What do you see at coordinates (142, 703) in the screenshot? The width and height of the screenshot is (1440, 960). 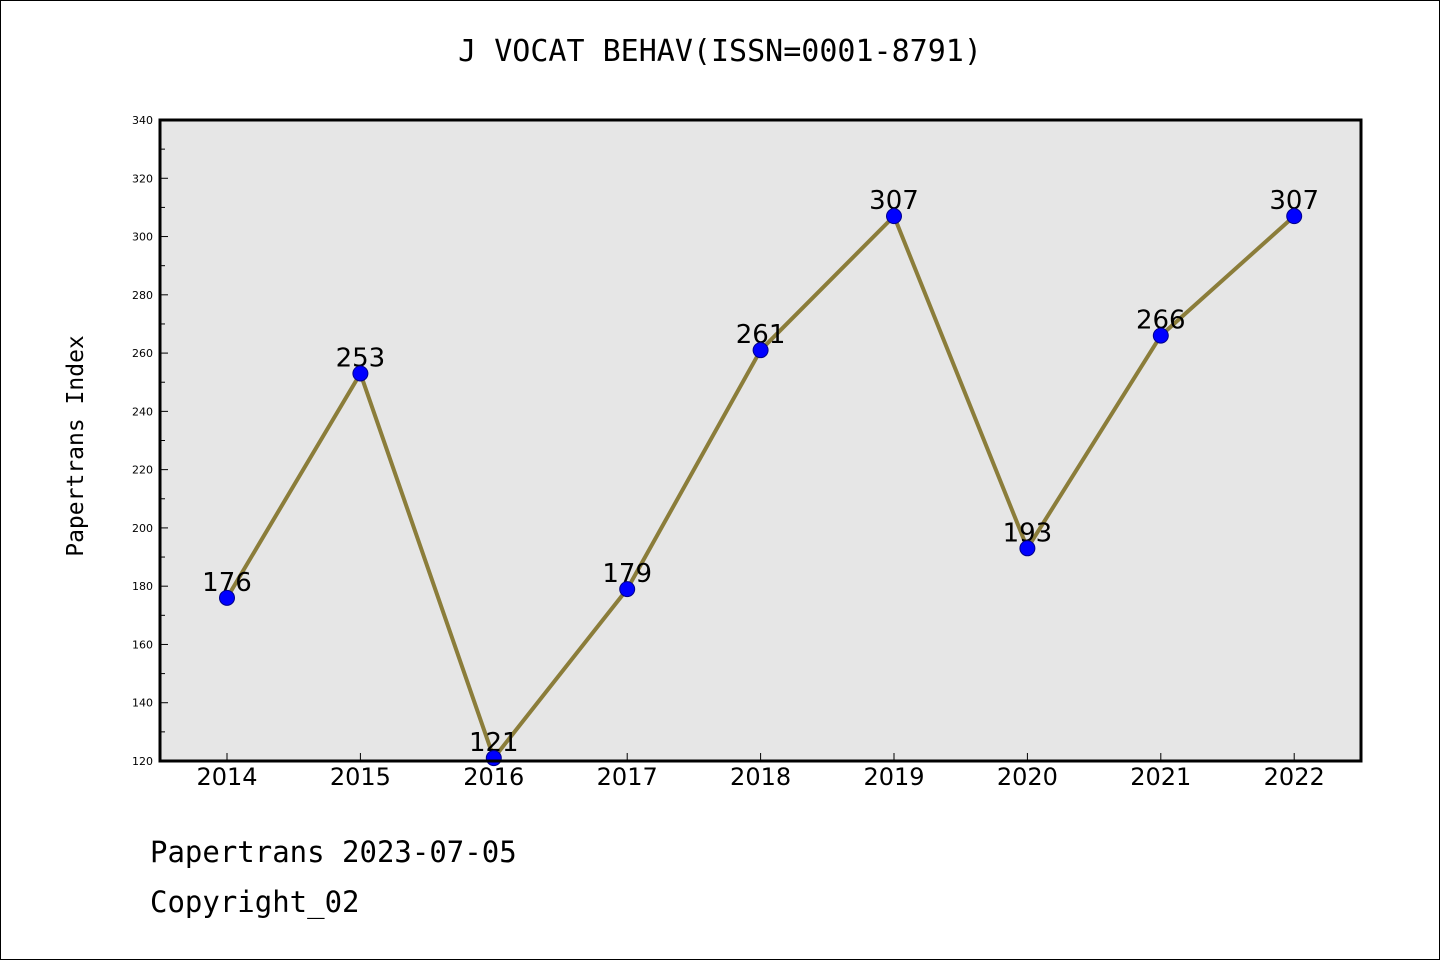 I see `y-tick-label: 140` at bounding box center [142, 703].